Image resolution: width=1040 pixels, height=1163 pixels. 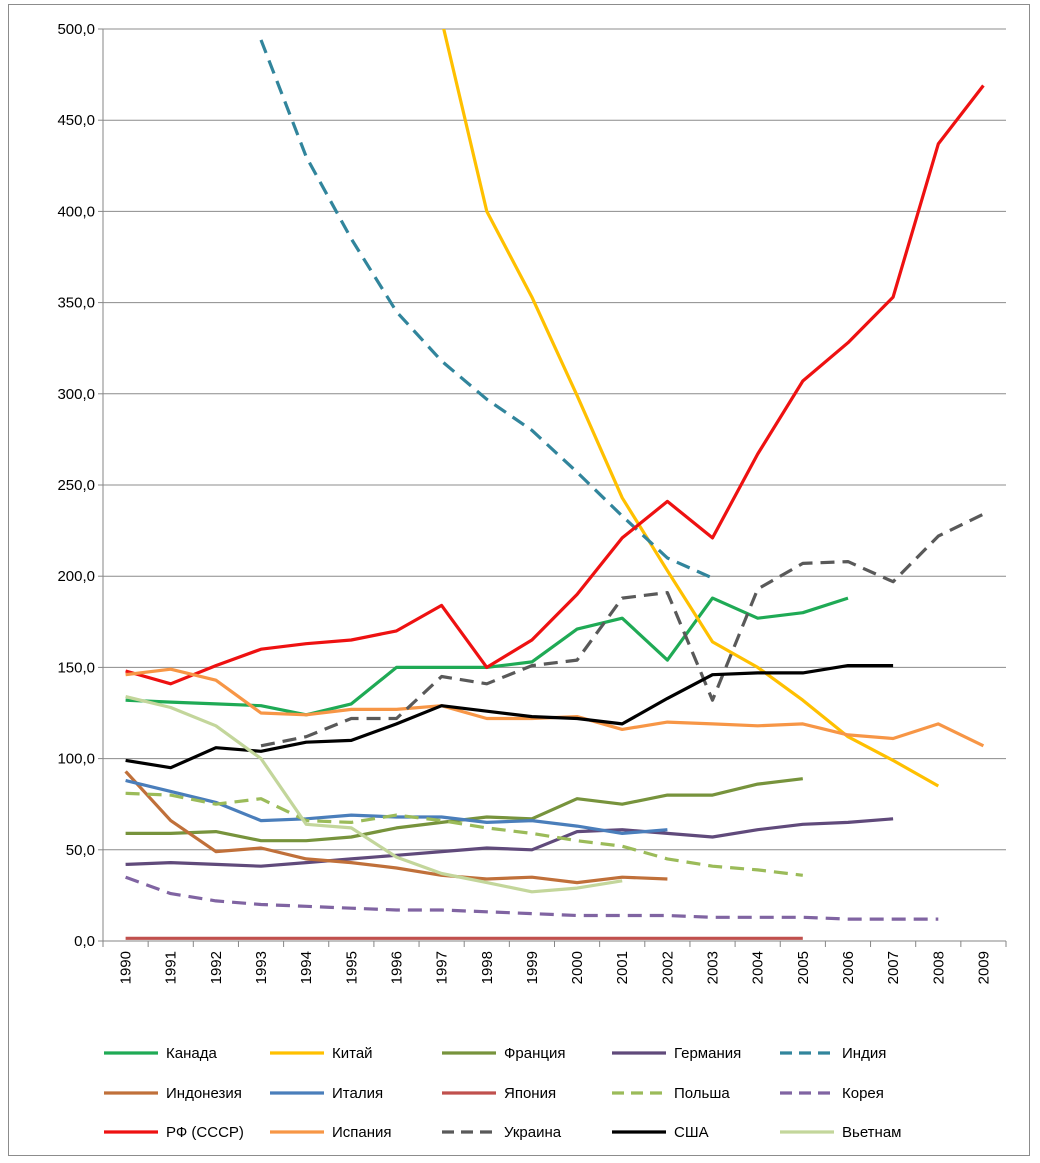 I want to click on legend-item: Польша, so click(x=671, y=1093).